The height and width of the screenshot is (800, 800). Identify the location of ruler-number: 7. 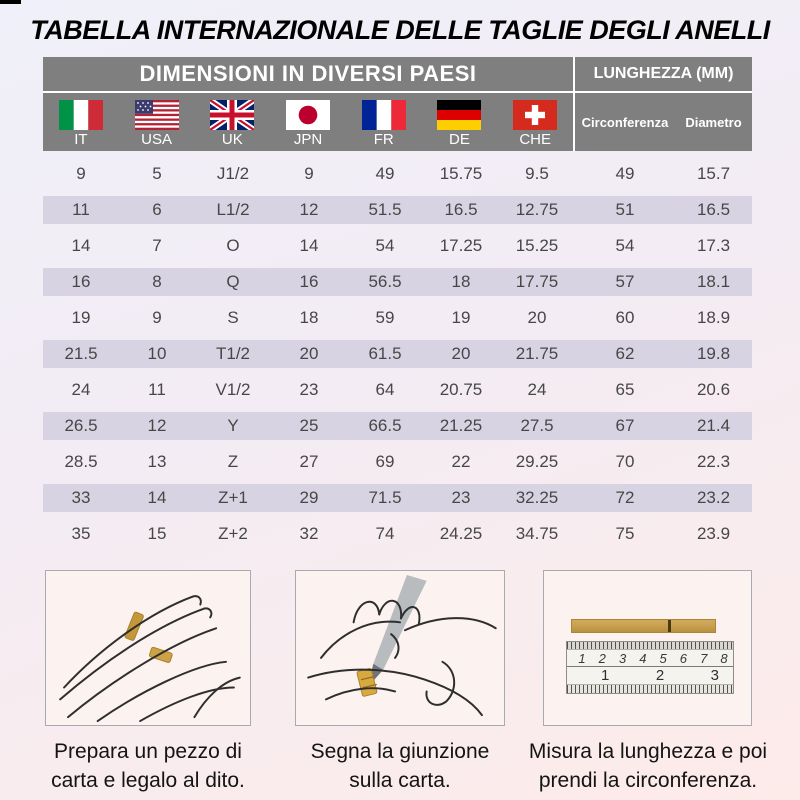
(704, 658).